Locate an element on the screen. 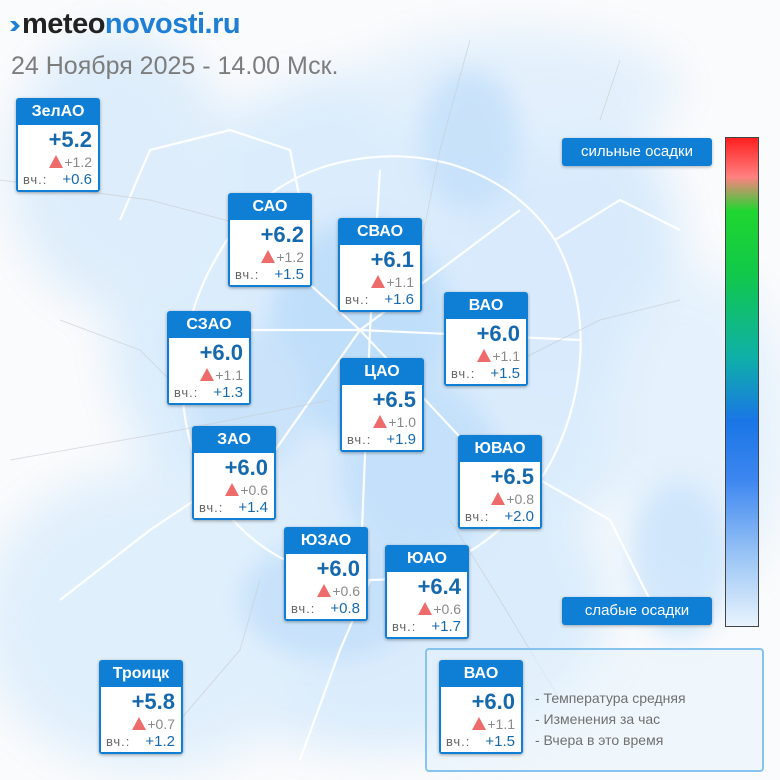 The image size is (780, 780). district-name: ЗелАО is located at coordinates (58, 111).